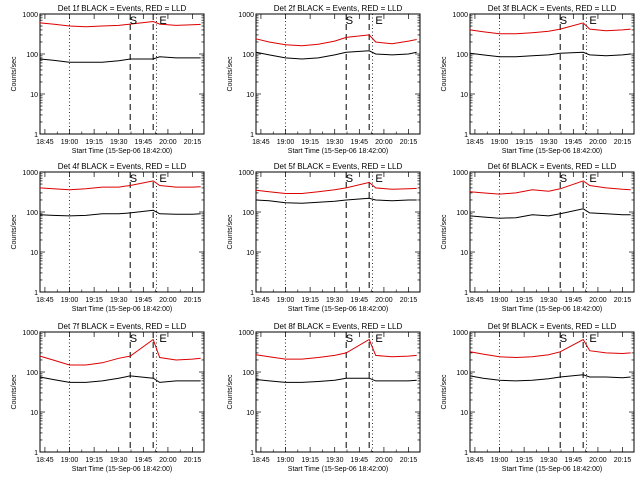 The image size is (640, 480). I want to click on chart-title: Det 7f BLACK = Events, RED = LLD, so click(122, 326).